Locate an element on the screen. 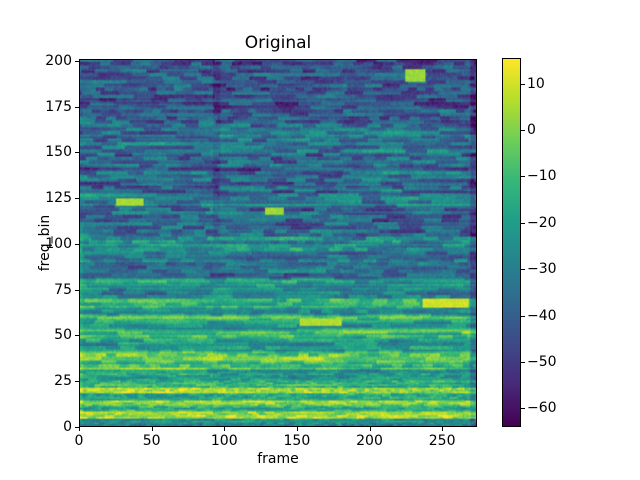  y-tick-label: 125 is located at coordinates (58, 198).